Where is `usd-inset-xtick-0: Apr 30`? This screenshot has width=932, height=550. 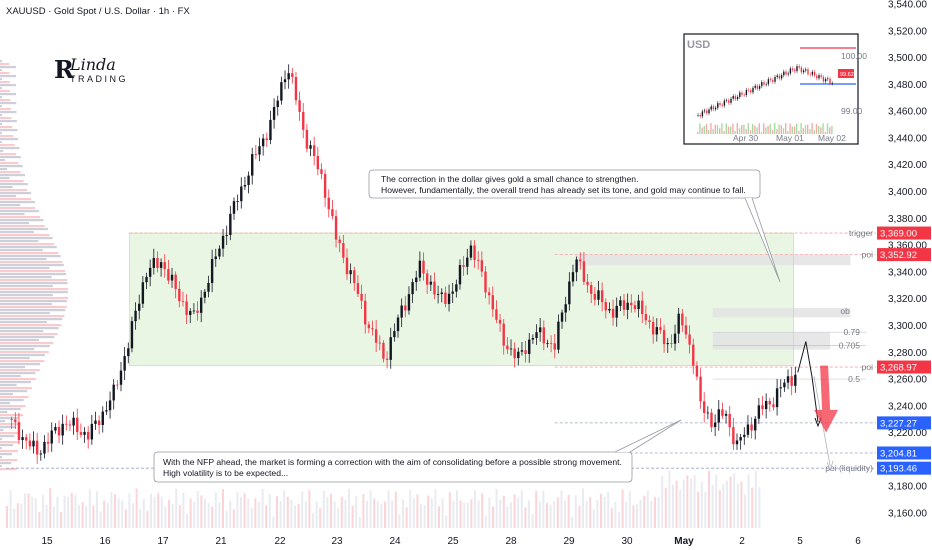 usd-inset-xtick-0: Apr 30 is located at coordinates (745, 138).